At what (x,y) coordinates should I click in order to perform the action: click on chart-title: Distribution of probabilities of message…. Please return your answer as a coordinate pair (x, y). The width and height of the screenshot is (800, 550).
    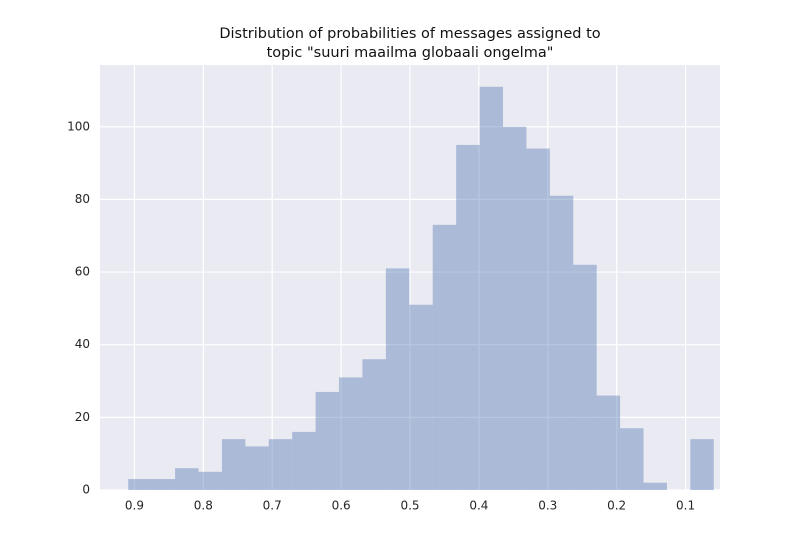
    Looking at the image, I should click on (409, 34).